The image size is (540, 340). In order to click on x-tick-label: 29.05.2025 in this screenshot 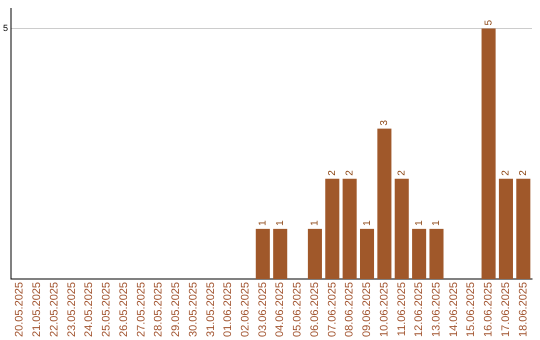, I will do `click(176, 310)`.